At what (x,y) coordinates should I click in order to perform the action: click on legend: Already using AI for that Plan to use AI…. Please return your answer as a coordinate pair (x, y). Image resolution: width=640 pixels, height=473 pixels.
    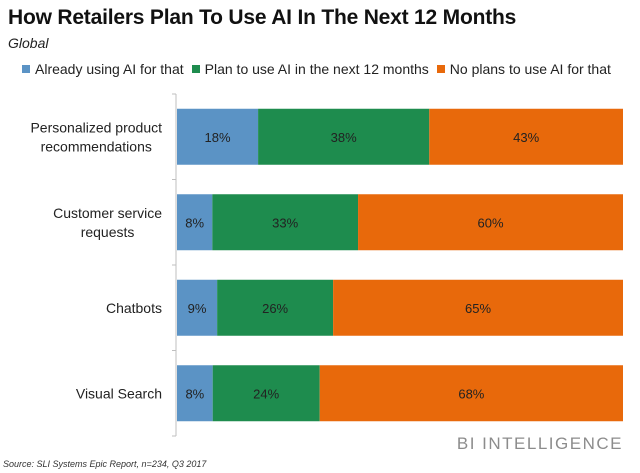
    Looking at the image, I should click on (320, 69).